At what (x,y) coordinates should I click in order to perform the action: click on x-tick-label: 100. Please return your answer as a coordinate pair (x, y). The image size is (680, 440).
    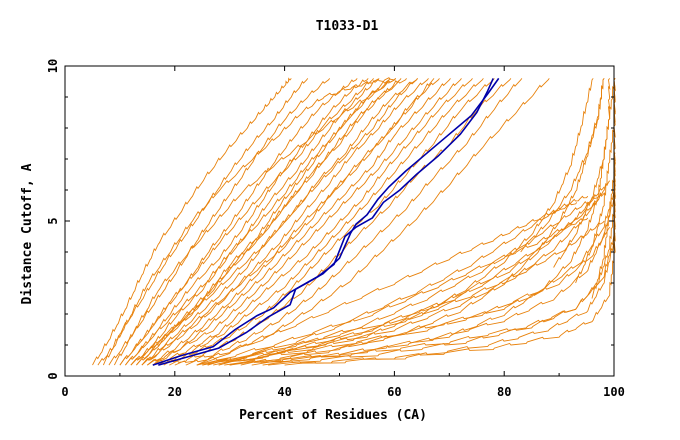
    Looking at the image, I should click on (614, 392).